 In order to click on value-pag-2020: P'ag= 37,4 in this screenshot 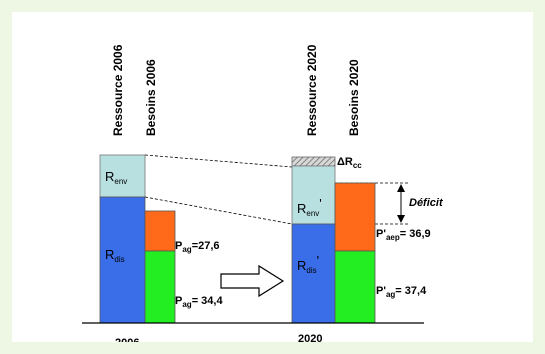, I will do `click(401, 292)`.